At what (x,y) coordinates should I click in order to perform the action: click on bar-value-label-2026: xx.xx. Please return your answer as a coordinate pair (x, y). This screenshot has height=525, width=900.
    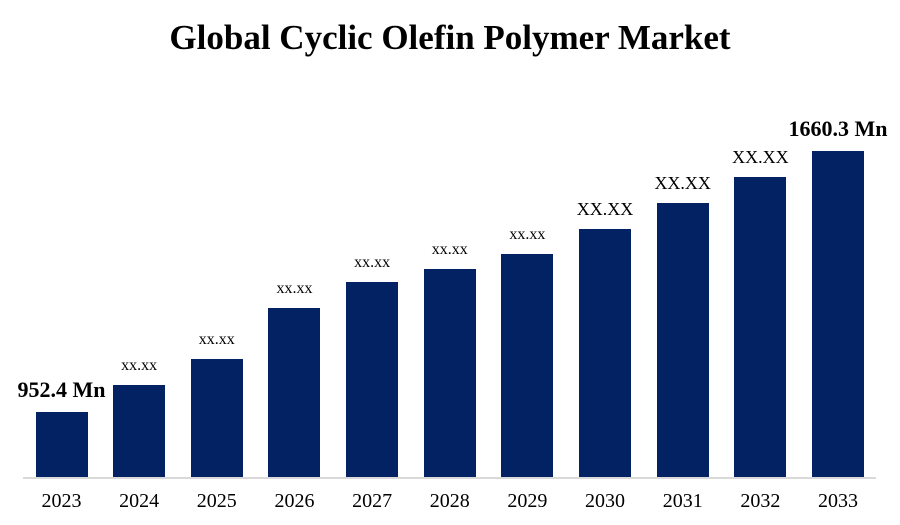
    Looking at the image, I should click on (294, 288).